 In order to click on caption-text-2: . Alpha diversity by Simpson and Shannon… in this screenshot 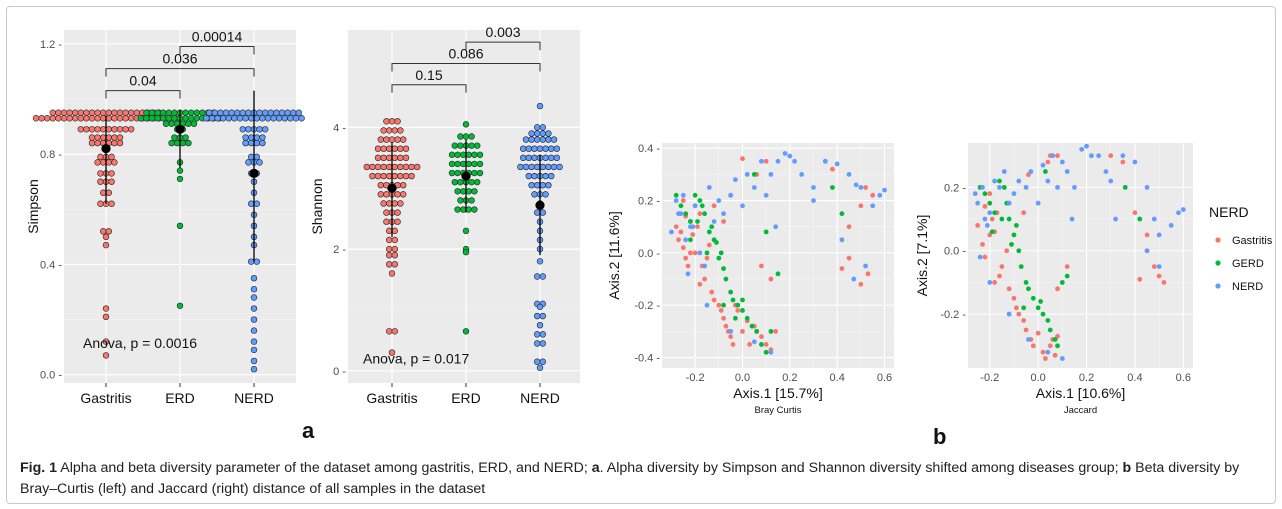, I will do `click(861, 468)`.